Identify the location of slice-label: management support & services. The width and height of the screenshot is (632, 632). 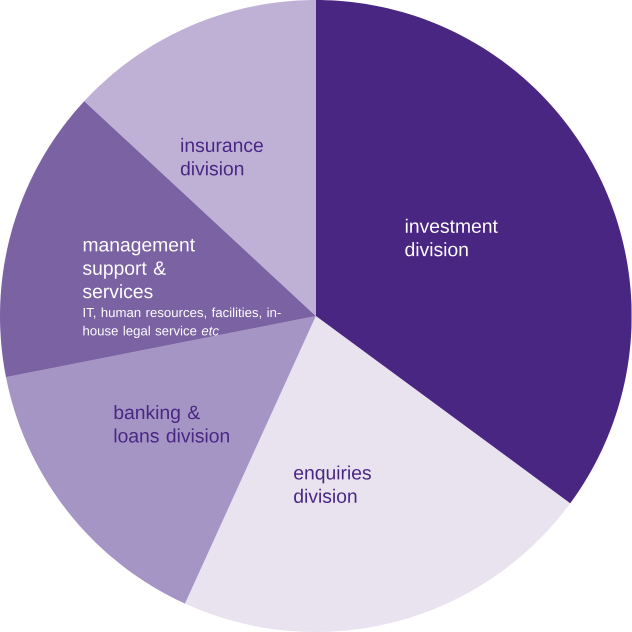
(139, 268).